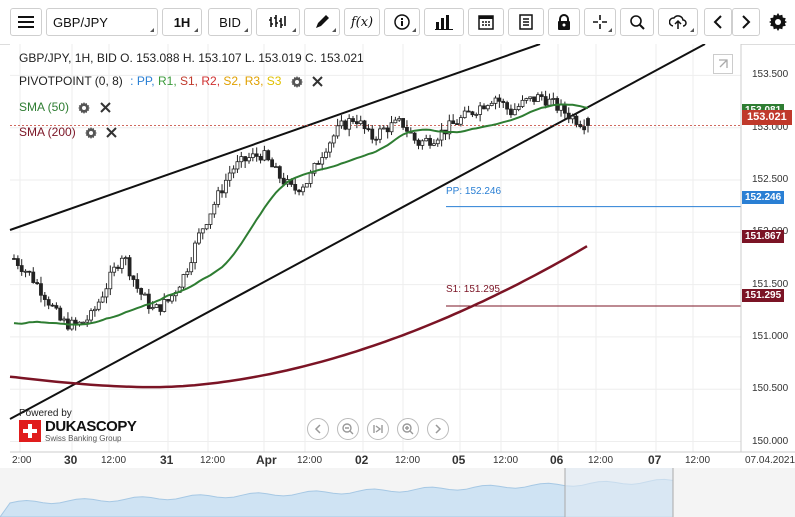 Image resolution: width=795 pixels, height=517 pixels. What do you see at coordinates (619, 492) in the screenshot?
I see `navigator-selection` at bounding box center [619, 492].